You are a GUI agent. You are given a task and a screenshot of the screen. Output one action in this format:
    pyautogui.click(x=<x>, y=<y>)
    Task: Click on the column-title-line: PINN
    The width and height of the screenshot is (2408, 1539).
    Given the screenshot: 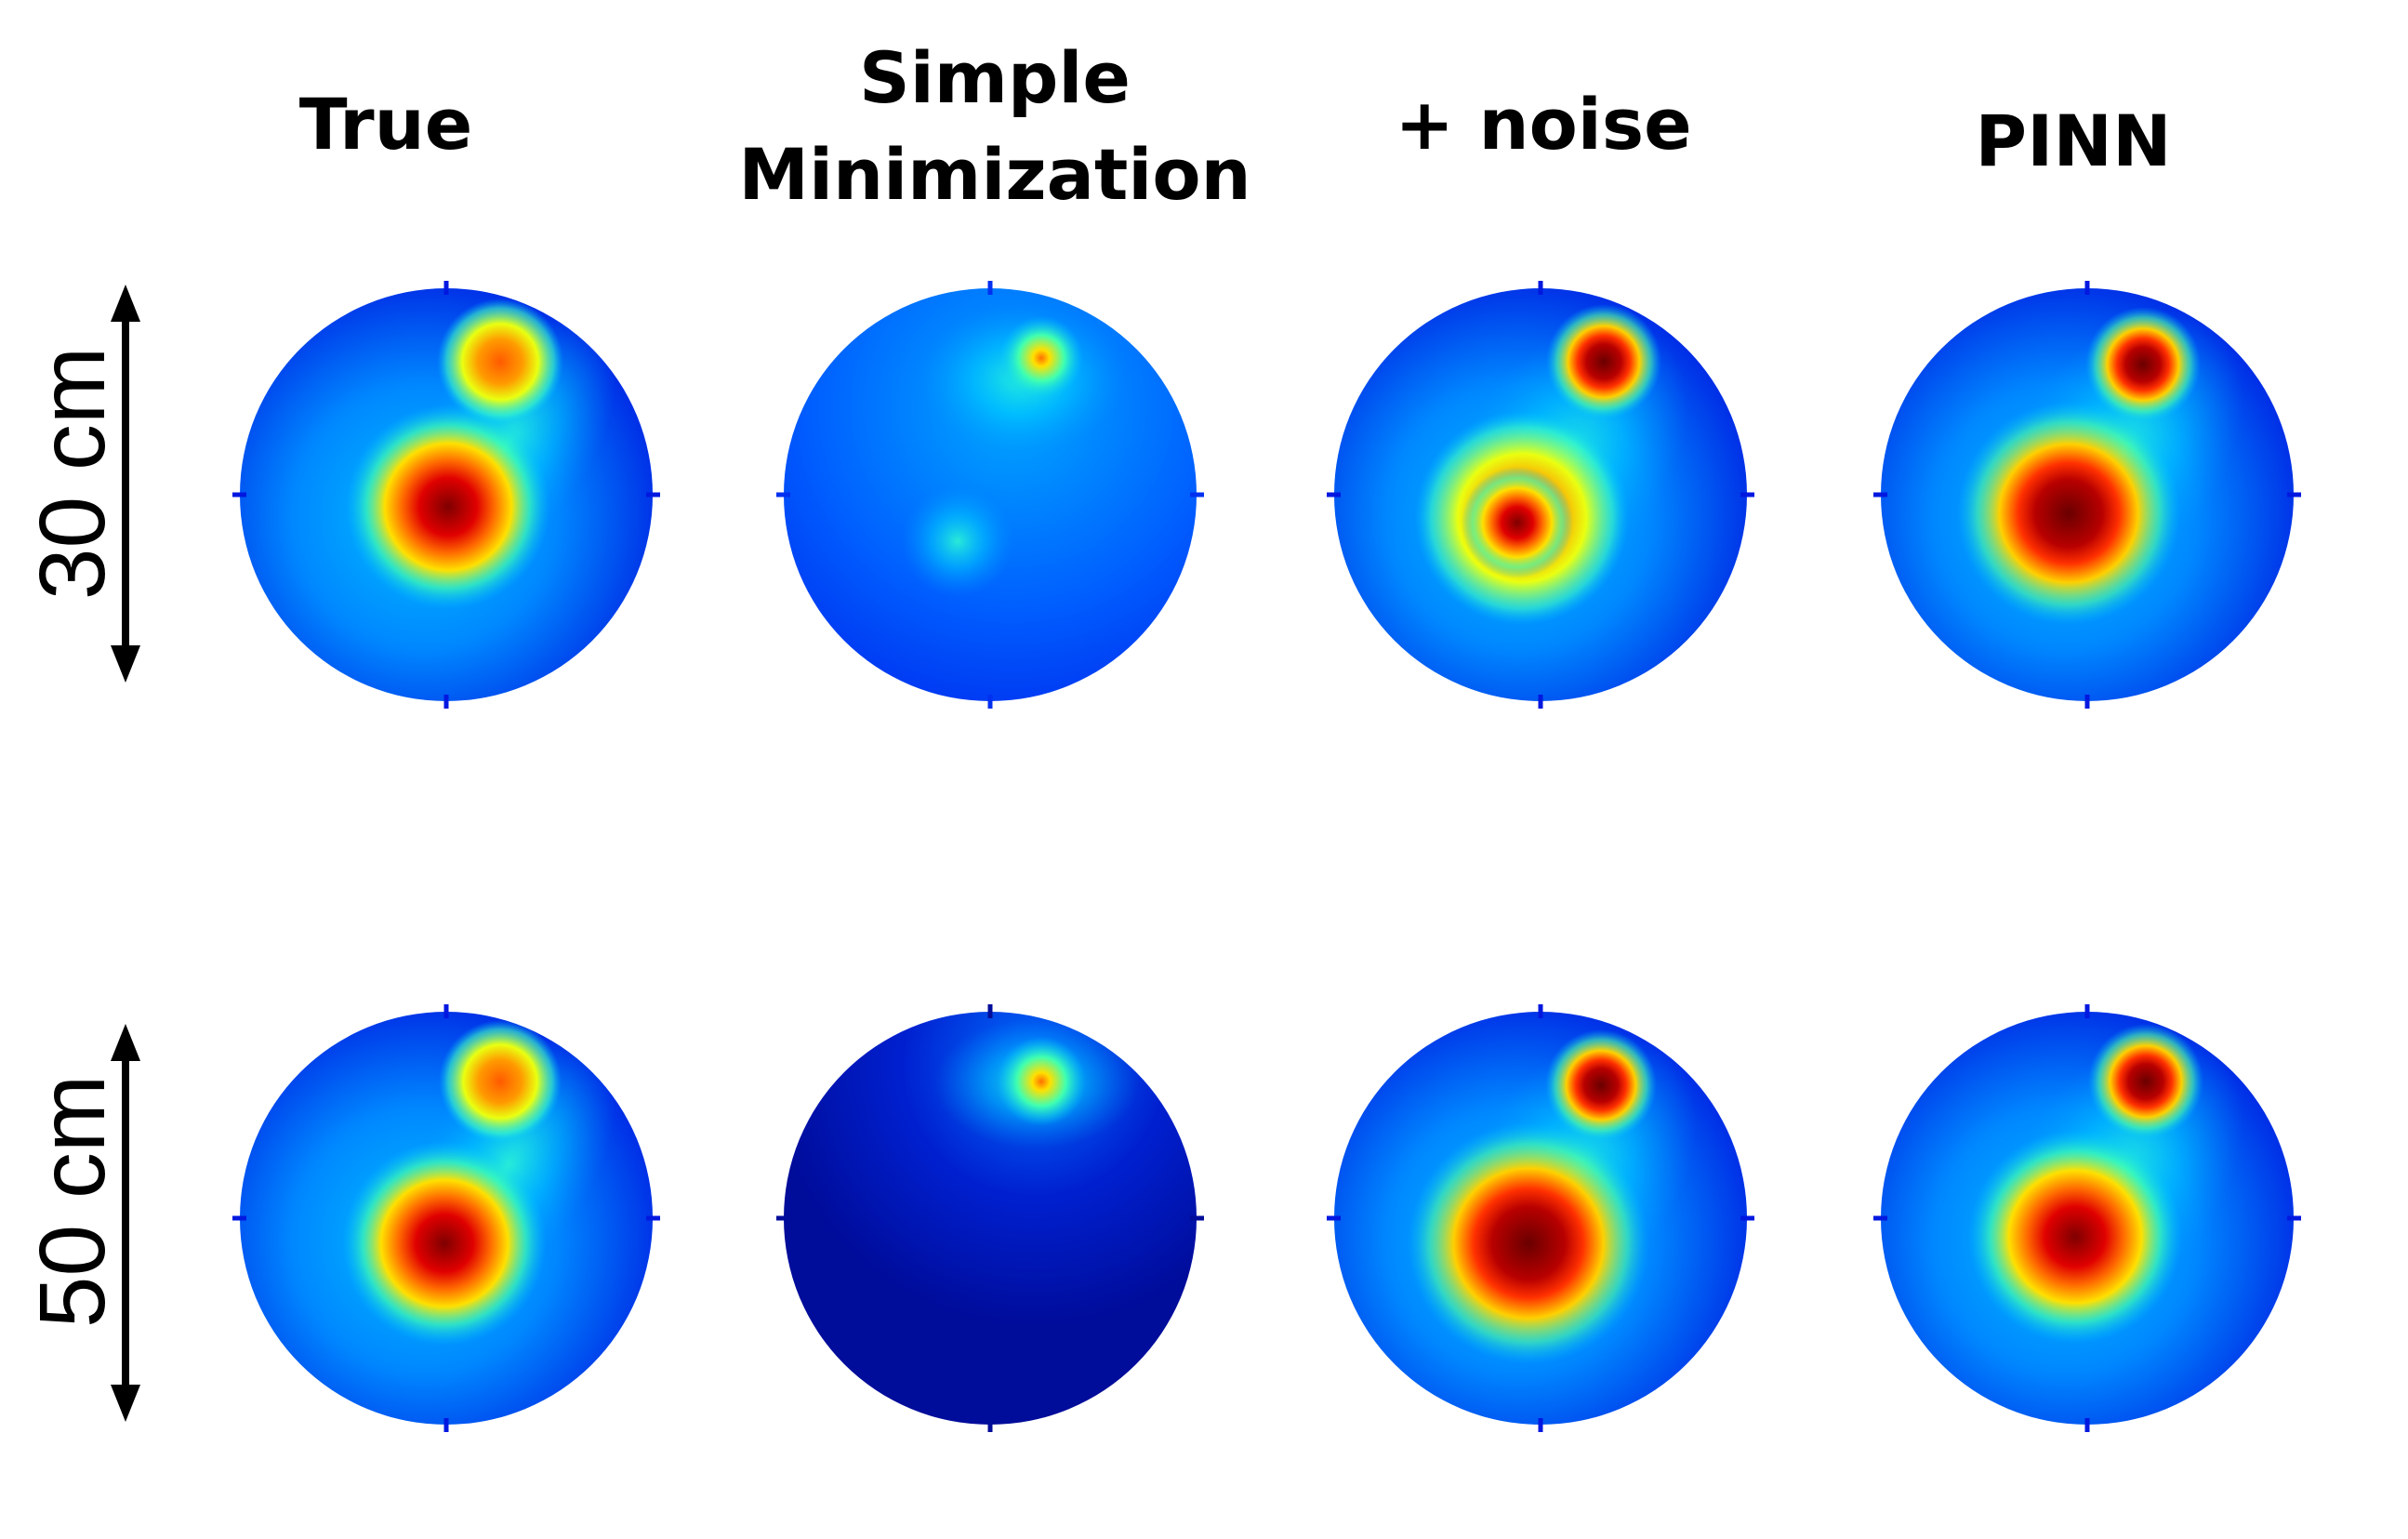 What is the action you would take?
    pyautogui.click(x=2073, y=141)
    